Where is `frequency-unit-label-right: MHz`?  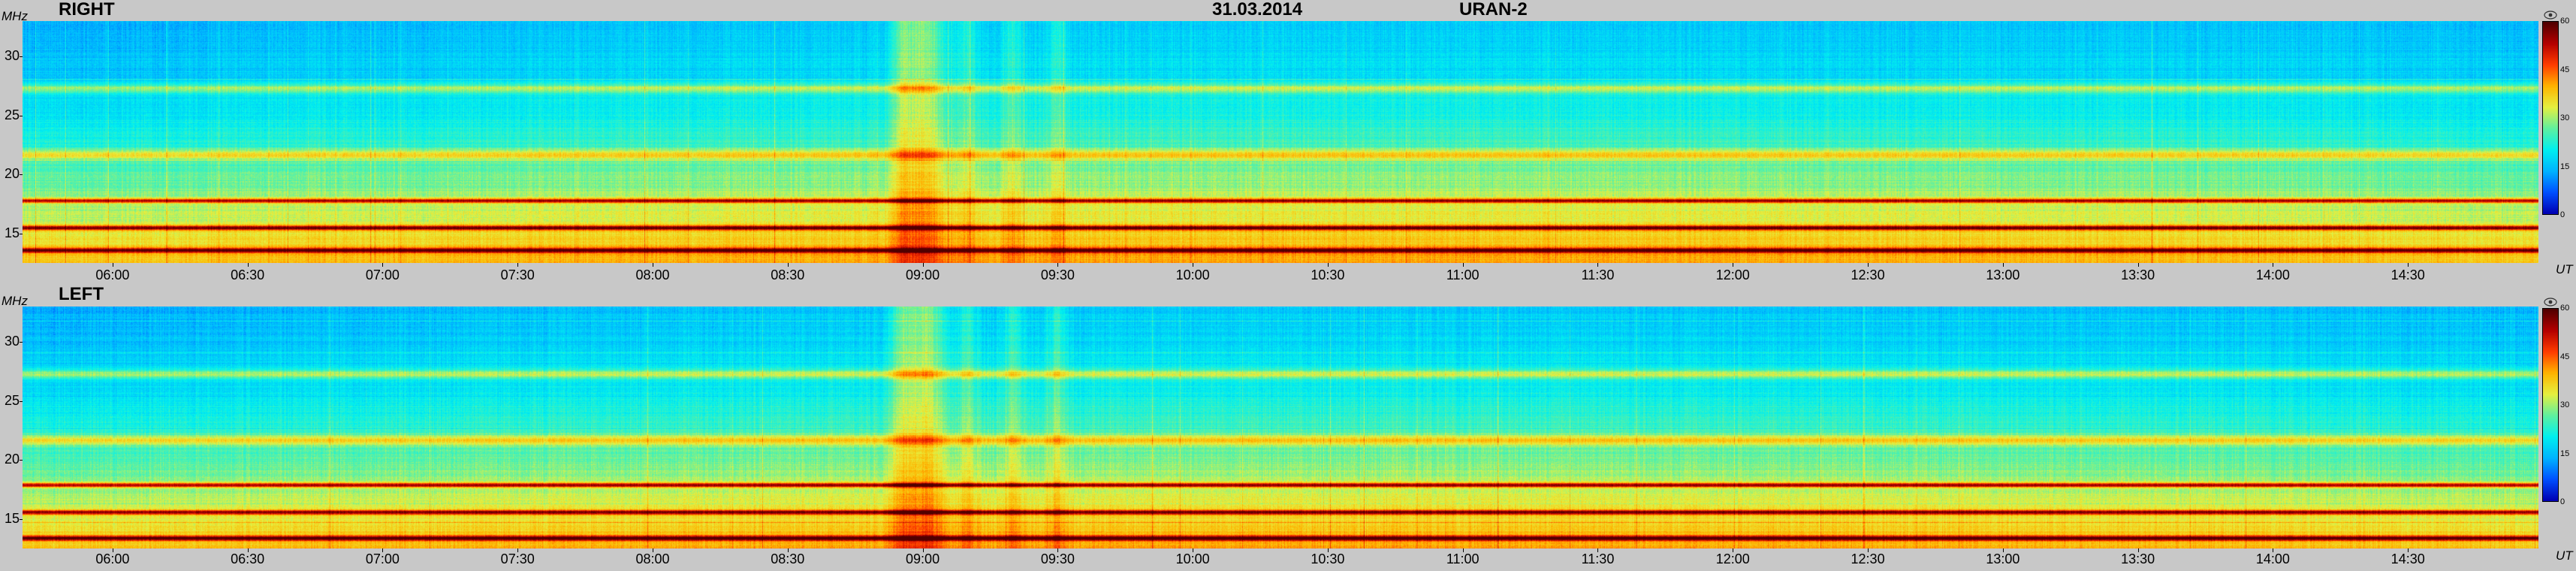 frequency-unit-label-right: MHz is located at coordinates (15, 16).